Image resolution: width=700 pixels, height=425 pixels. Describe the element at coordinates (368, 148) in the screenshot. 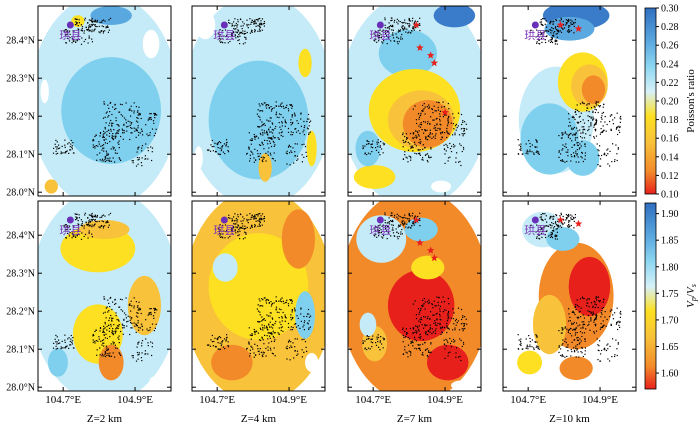

I see `velocity-anomaly-patch` at that location.